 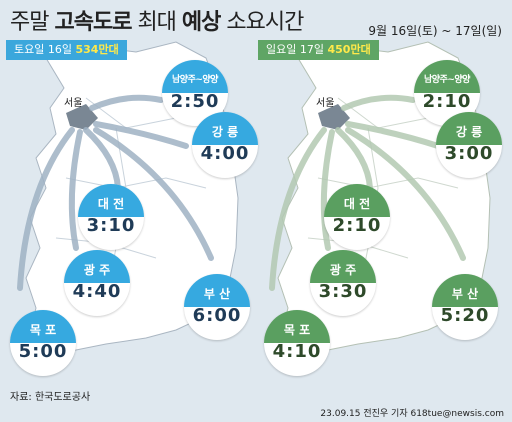 I want to click on saturday-banner: 토요일 16일 534만대, so click(x=66, y=50).